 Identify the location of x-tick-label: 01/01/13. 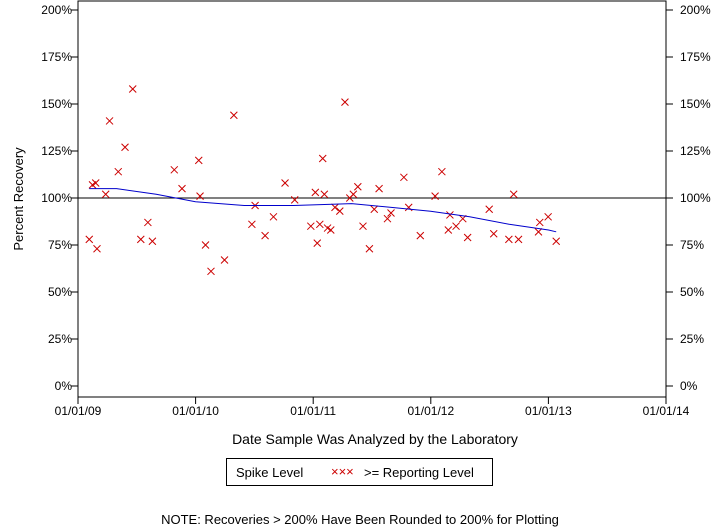
(548, 411).